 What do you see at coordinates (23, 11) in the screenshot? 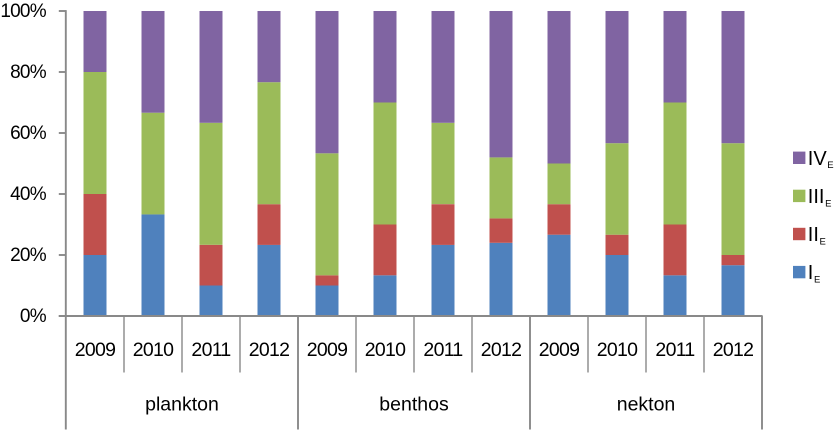
I see `svg-text: 100%` at bounding box center [23, 11].